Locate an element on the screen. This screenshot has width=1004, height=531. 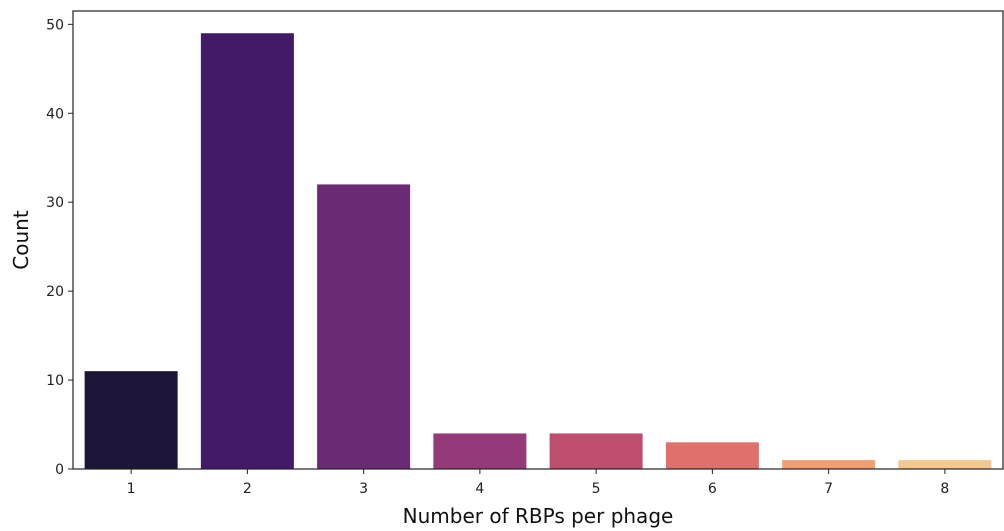
x-tick-label: 5 is located at coordinates (596, 489).